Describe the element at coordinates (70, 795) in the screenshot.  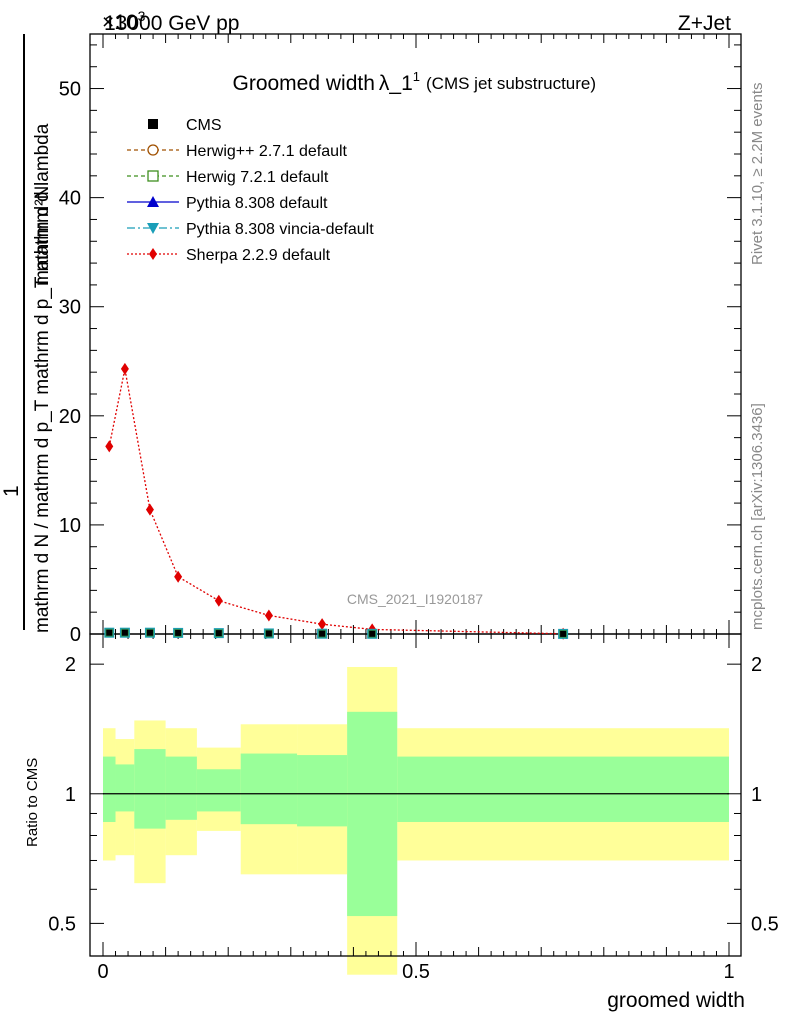
I see `ratio-ytick-label-left: 1` at that location.